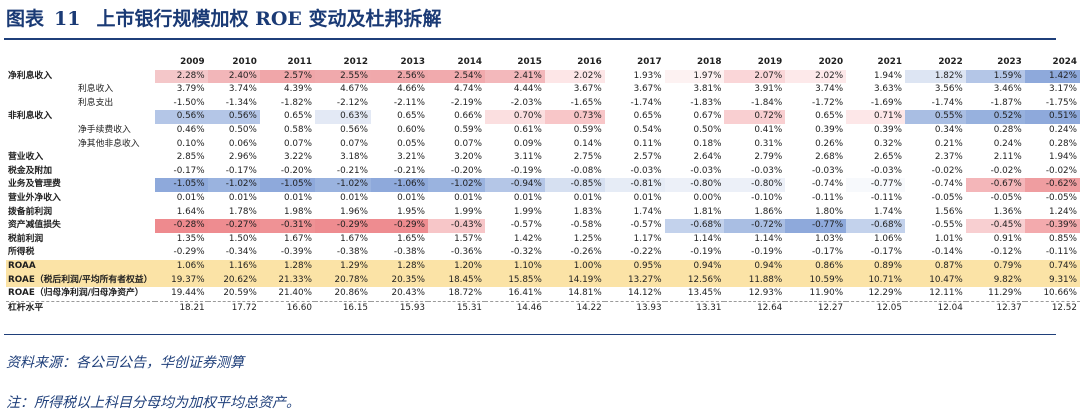 The height and width of the screenshot is (417, 1080). I want to click on table-cell: 1.42%, so click(527, 238).